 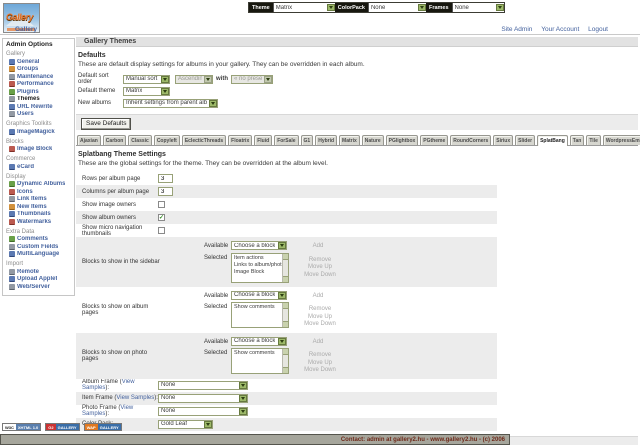 What do you see at coordinates (39, 107) in the screenshot?
I see `sidebar-item-url-rewrite: URL Rewrite` at bounding box center [39, 107].